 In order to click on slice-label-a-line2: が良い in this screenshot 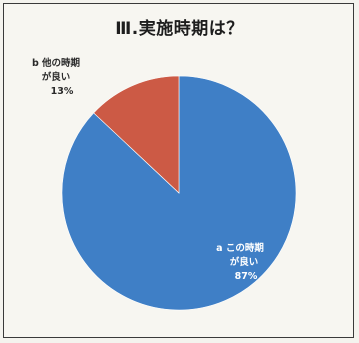, I will do `click(244, 262)`.